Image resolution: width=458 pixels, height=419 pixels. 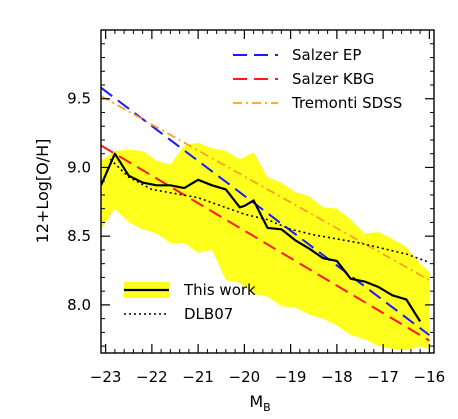 I want to click on x-tick-label: −17, so click(x=383, y=377).